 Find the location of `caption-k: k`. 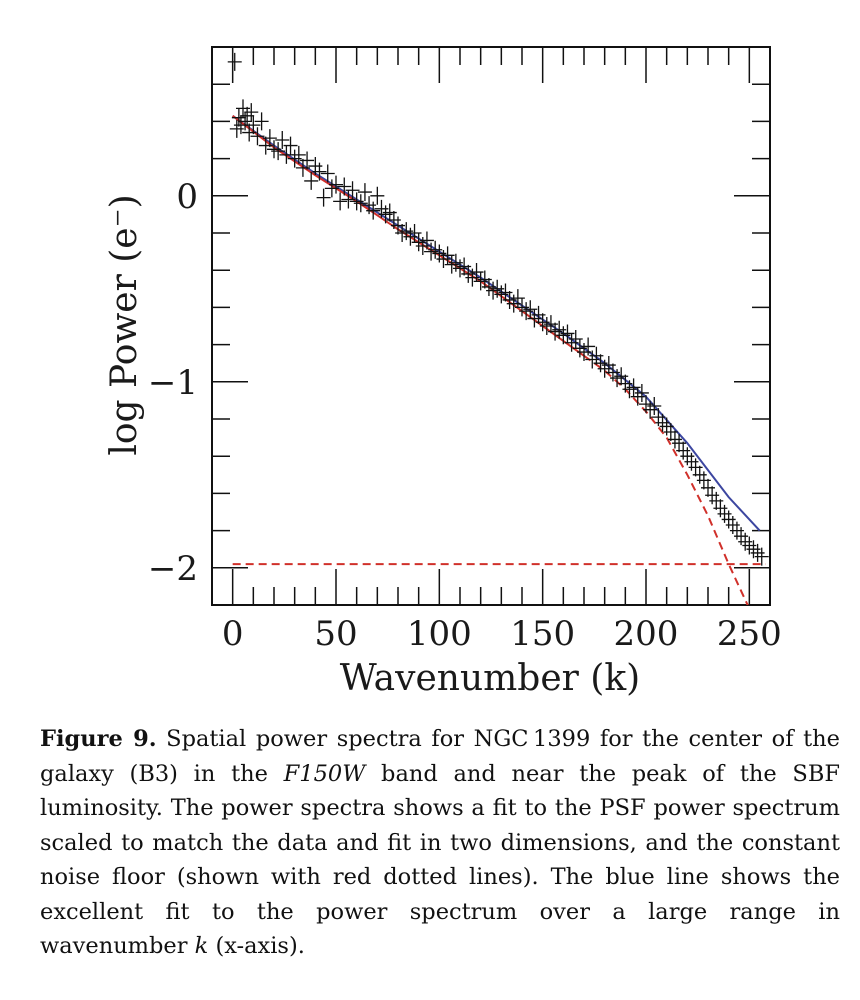

caption-k: k is located at coordinates (201, 946).